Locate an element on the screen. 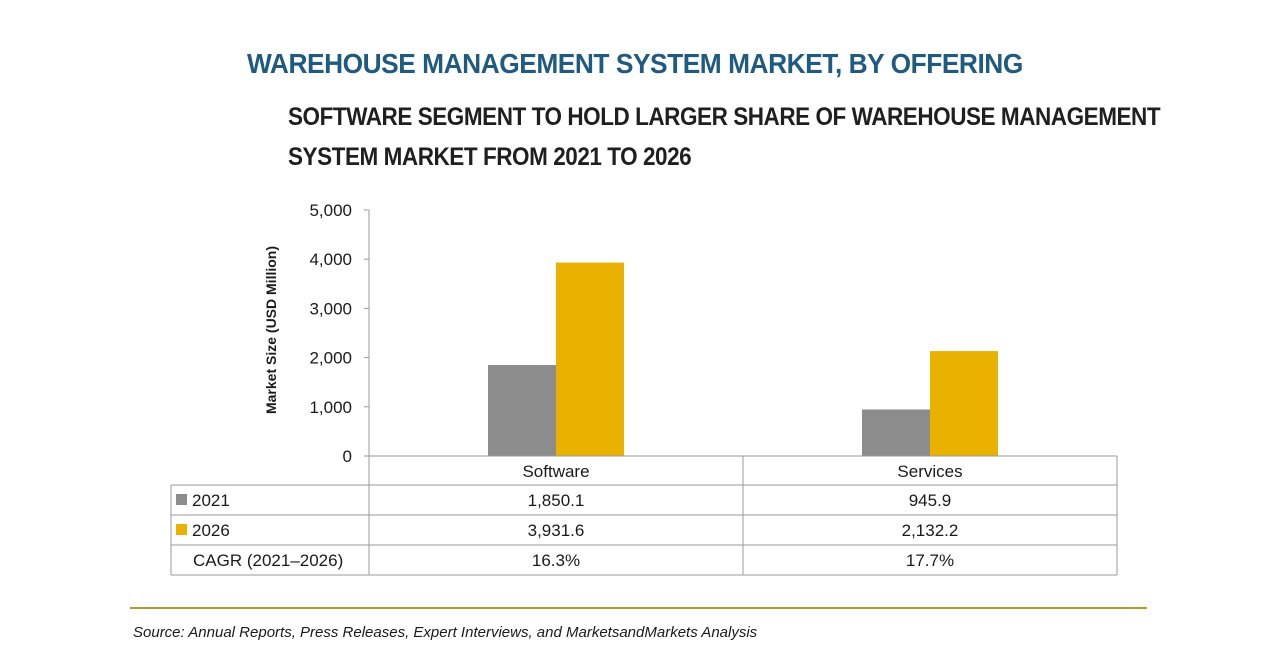 This screenshot has height=670, width=1280. x-tick-label: Software is located at coordinates (555, 471).